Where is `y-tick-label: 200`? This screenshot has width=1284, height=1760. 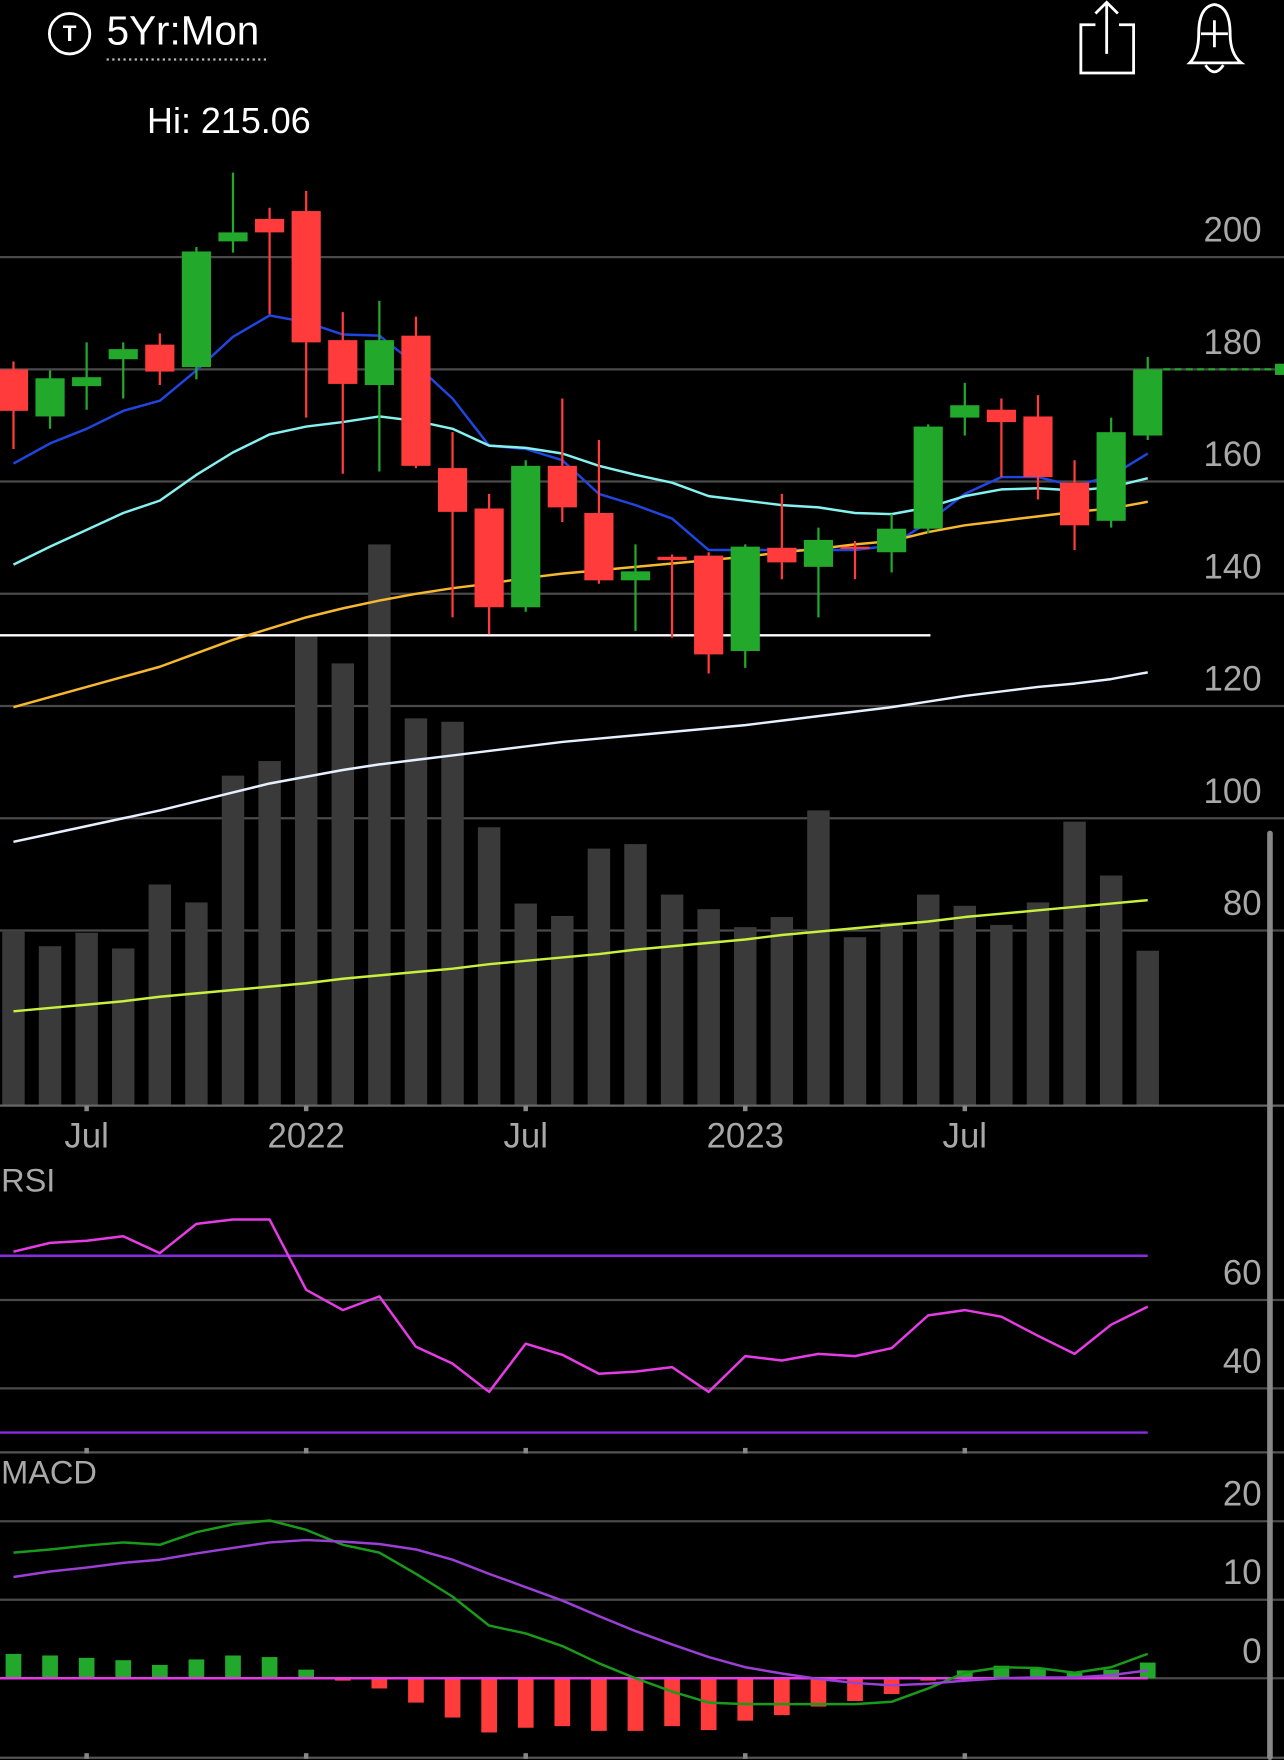 y-tick-label: 200 is located at coordinates (1233, 231).